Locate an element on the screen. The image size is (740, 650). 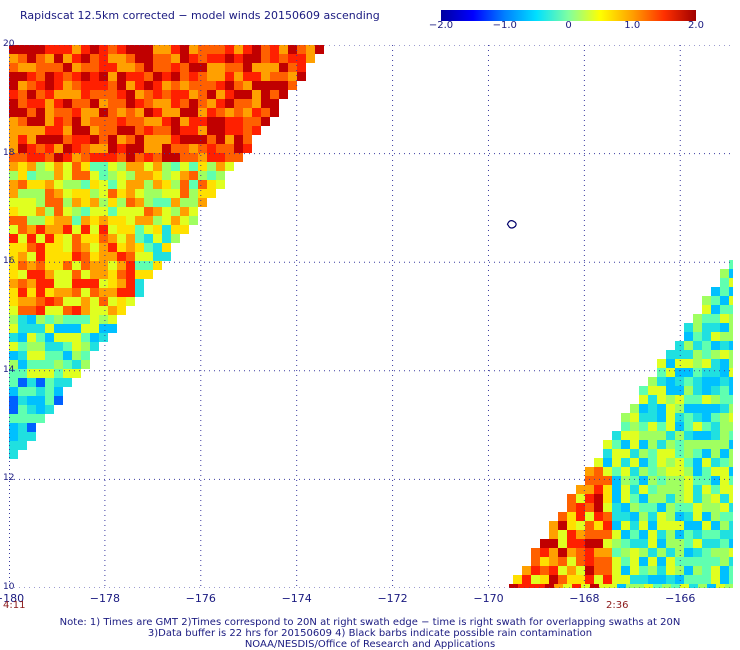
x-tick-label: −180 is located at coordinates (12, 598).